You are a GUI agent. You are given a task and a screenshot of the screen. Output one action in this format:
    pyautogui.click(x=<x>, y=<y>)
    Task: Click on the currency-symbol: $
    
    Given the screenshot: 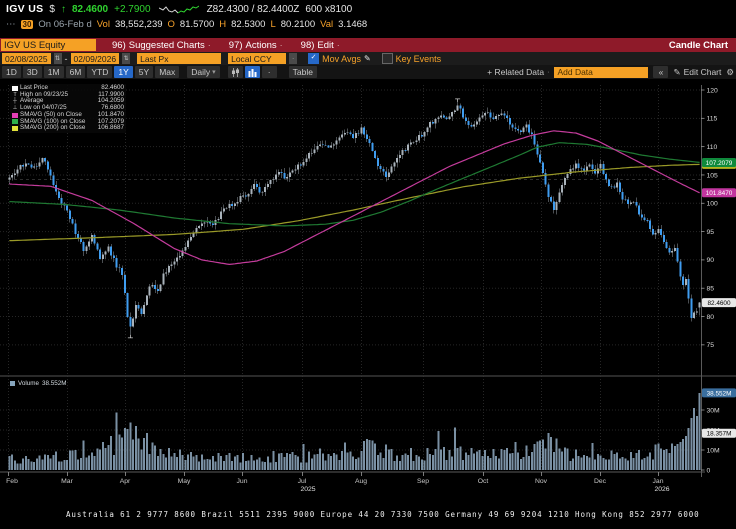 What is the action you would take?
    pyautogui.click(x=52, y=9)
    